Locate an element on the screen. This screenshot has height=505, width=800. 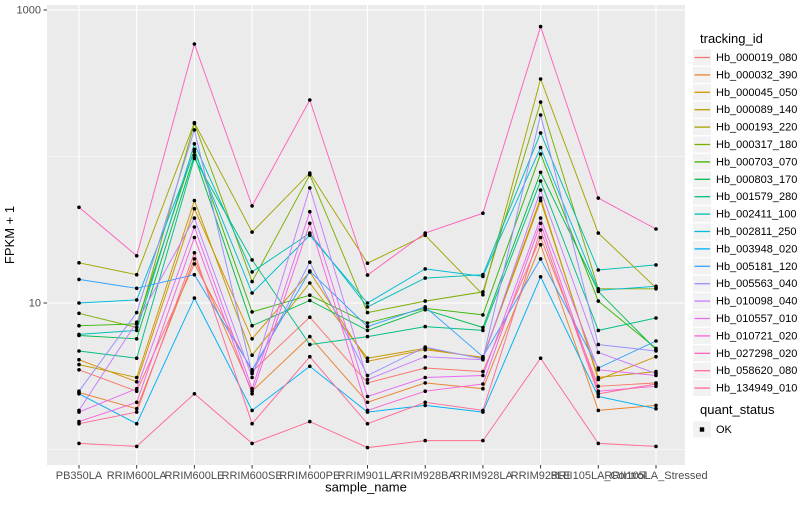
legend-item-Hb_003948_020: Hb_003948_020 is located at coordinates (745, 248).